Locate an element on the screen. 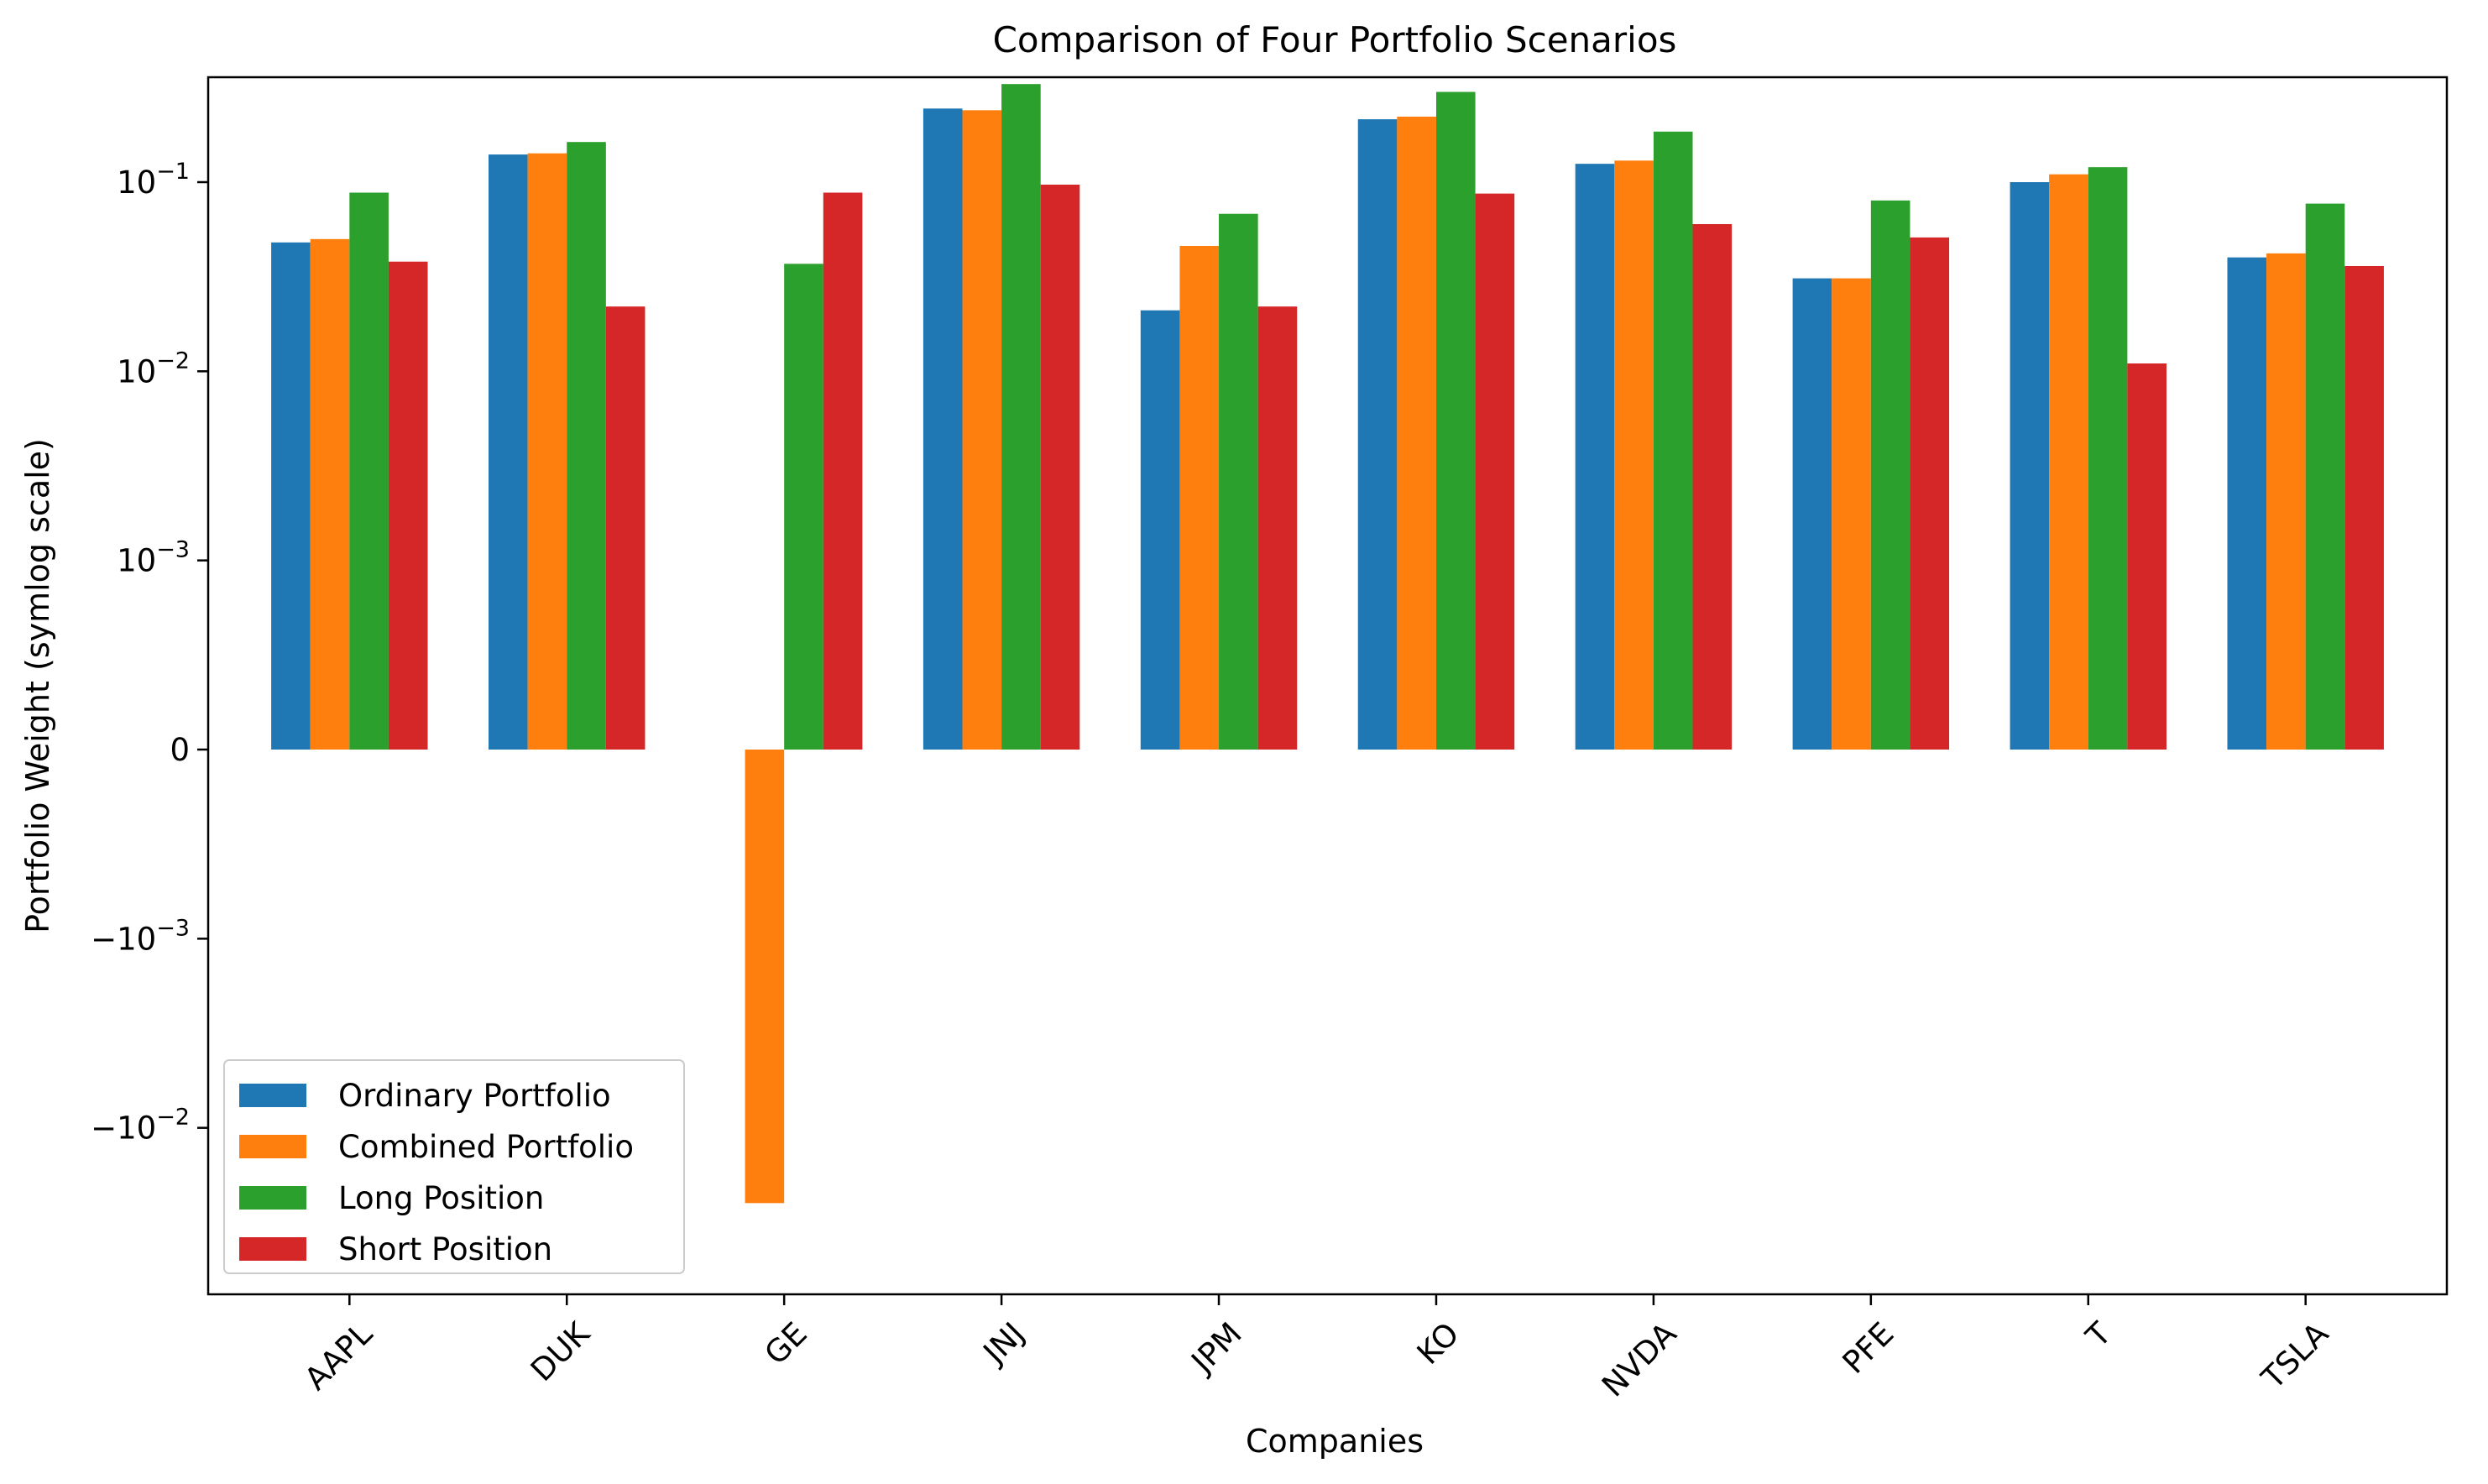 The image size is (2488, 1484). legend-label-4: Short Position is located at coordinates (445, 1249).